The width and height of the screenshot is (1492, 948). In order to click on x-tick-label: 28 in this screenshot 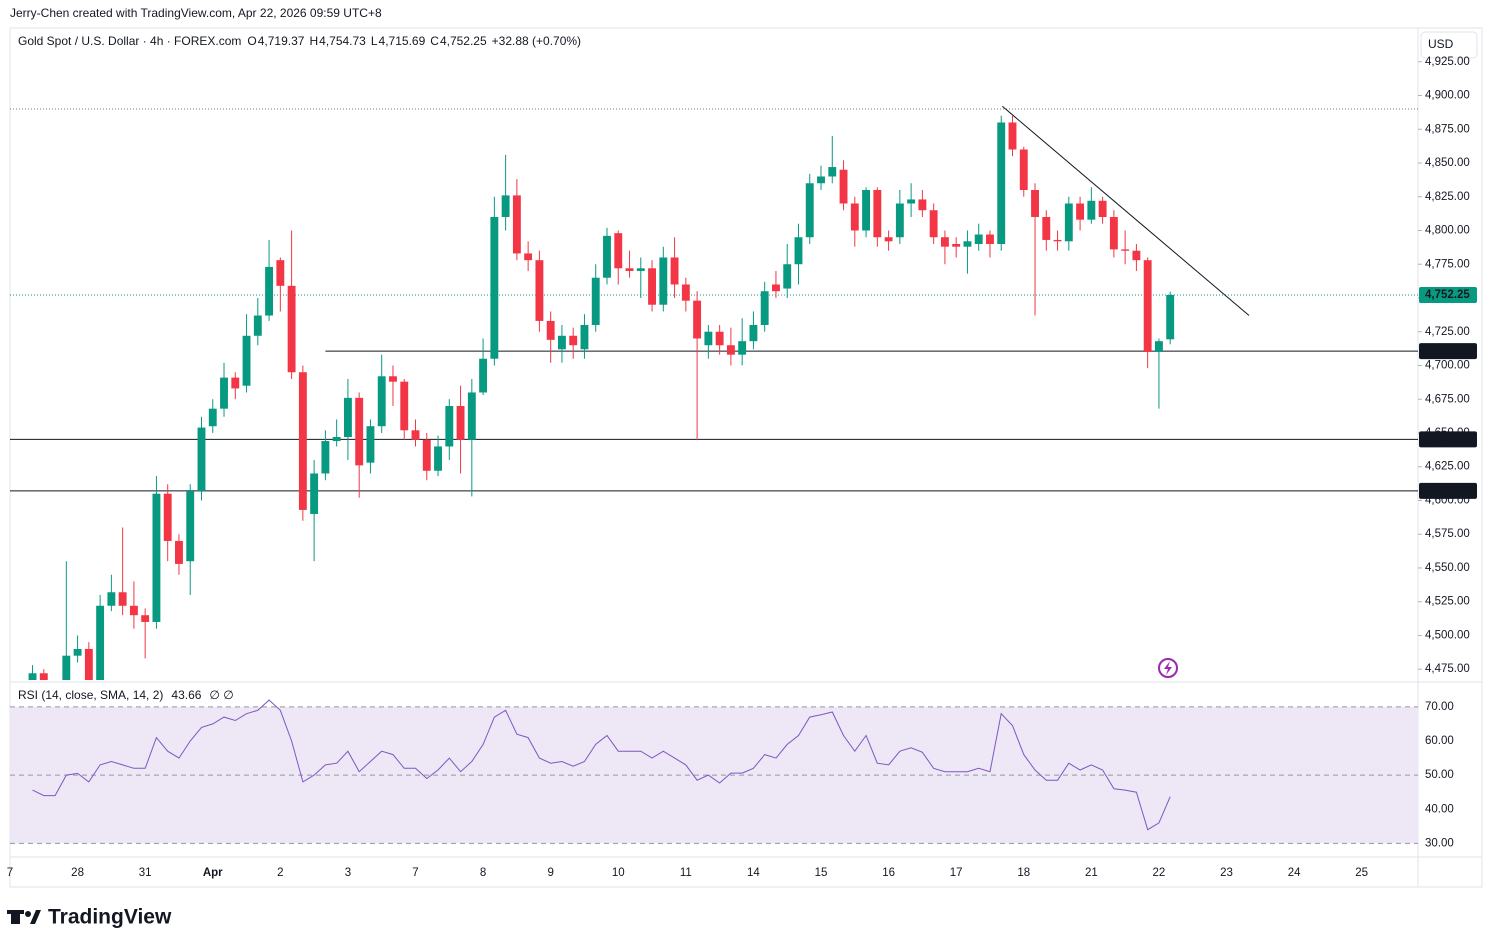, I will do `click(77, 873)`.